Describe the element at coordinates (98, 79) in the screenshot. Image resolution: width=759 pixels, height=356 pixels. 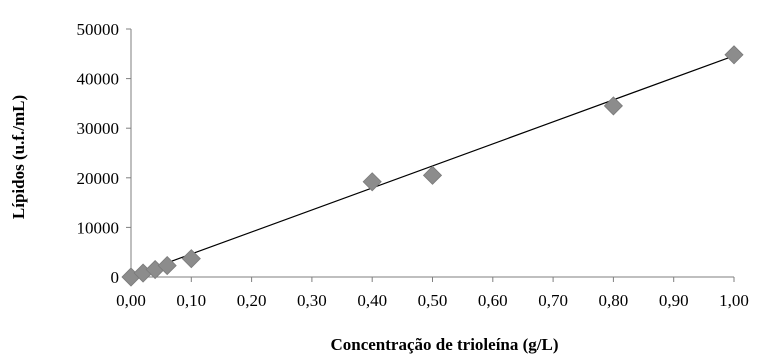
I see `y-tick-label: 40000` at that location.